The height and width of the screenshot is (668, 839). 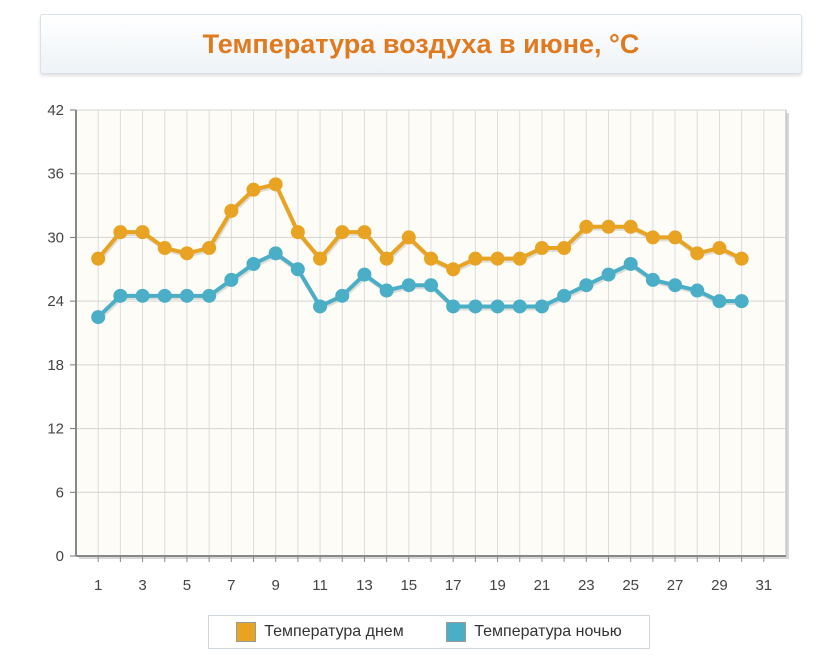 I want to click on x-tick-label: 9, so click(x=276, y=585).